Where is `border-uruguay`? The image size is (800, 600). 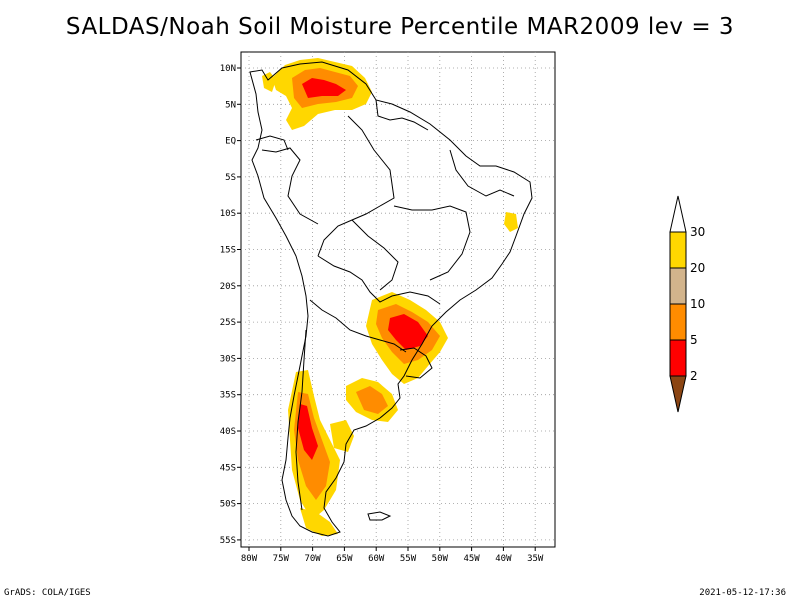 border-uruguay is located at coordinates (416, 363).